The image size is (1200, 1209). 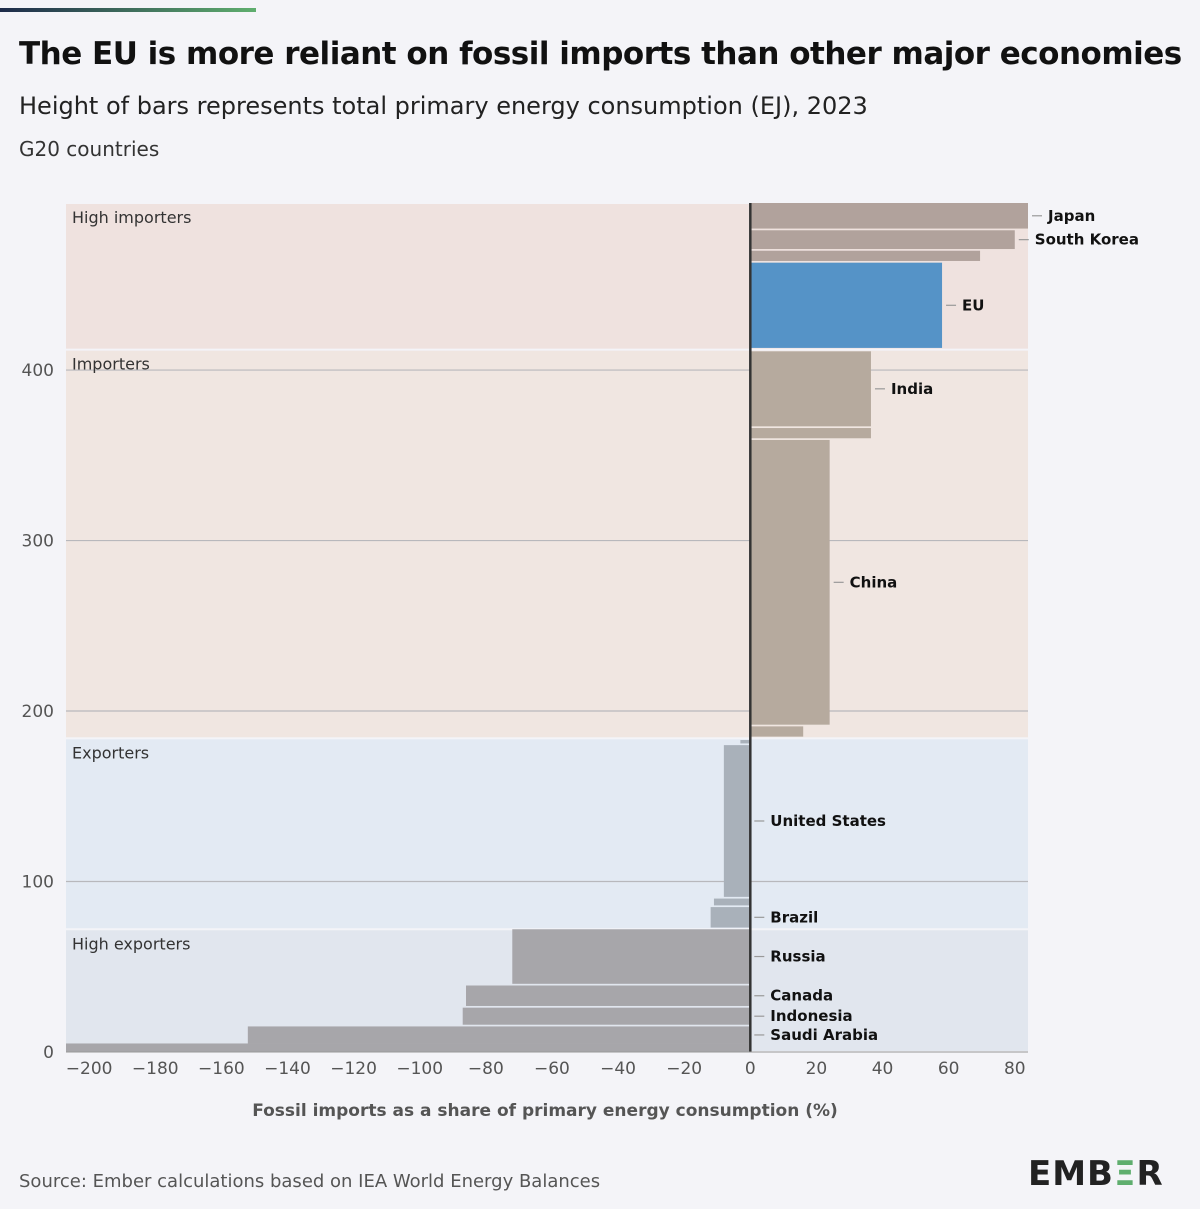 I want to click on x-tick-label: 40, so click(x=883, y=1069).